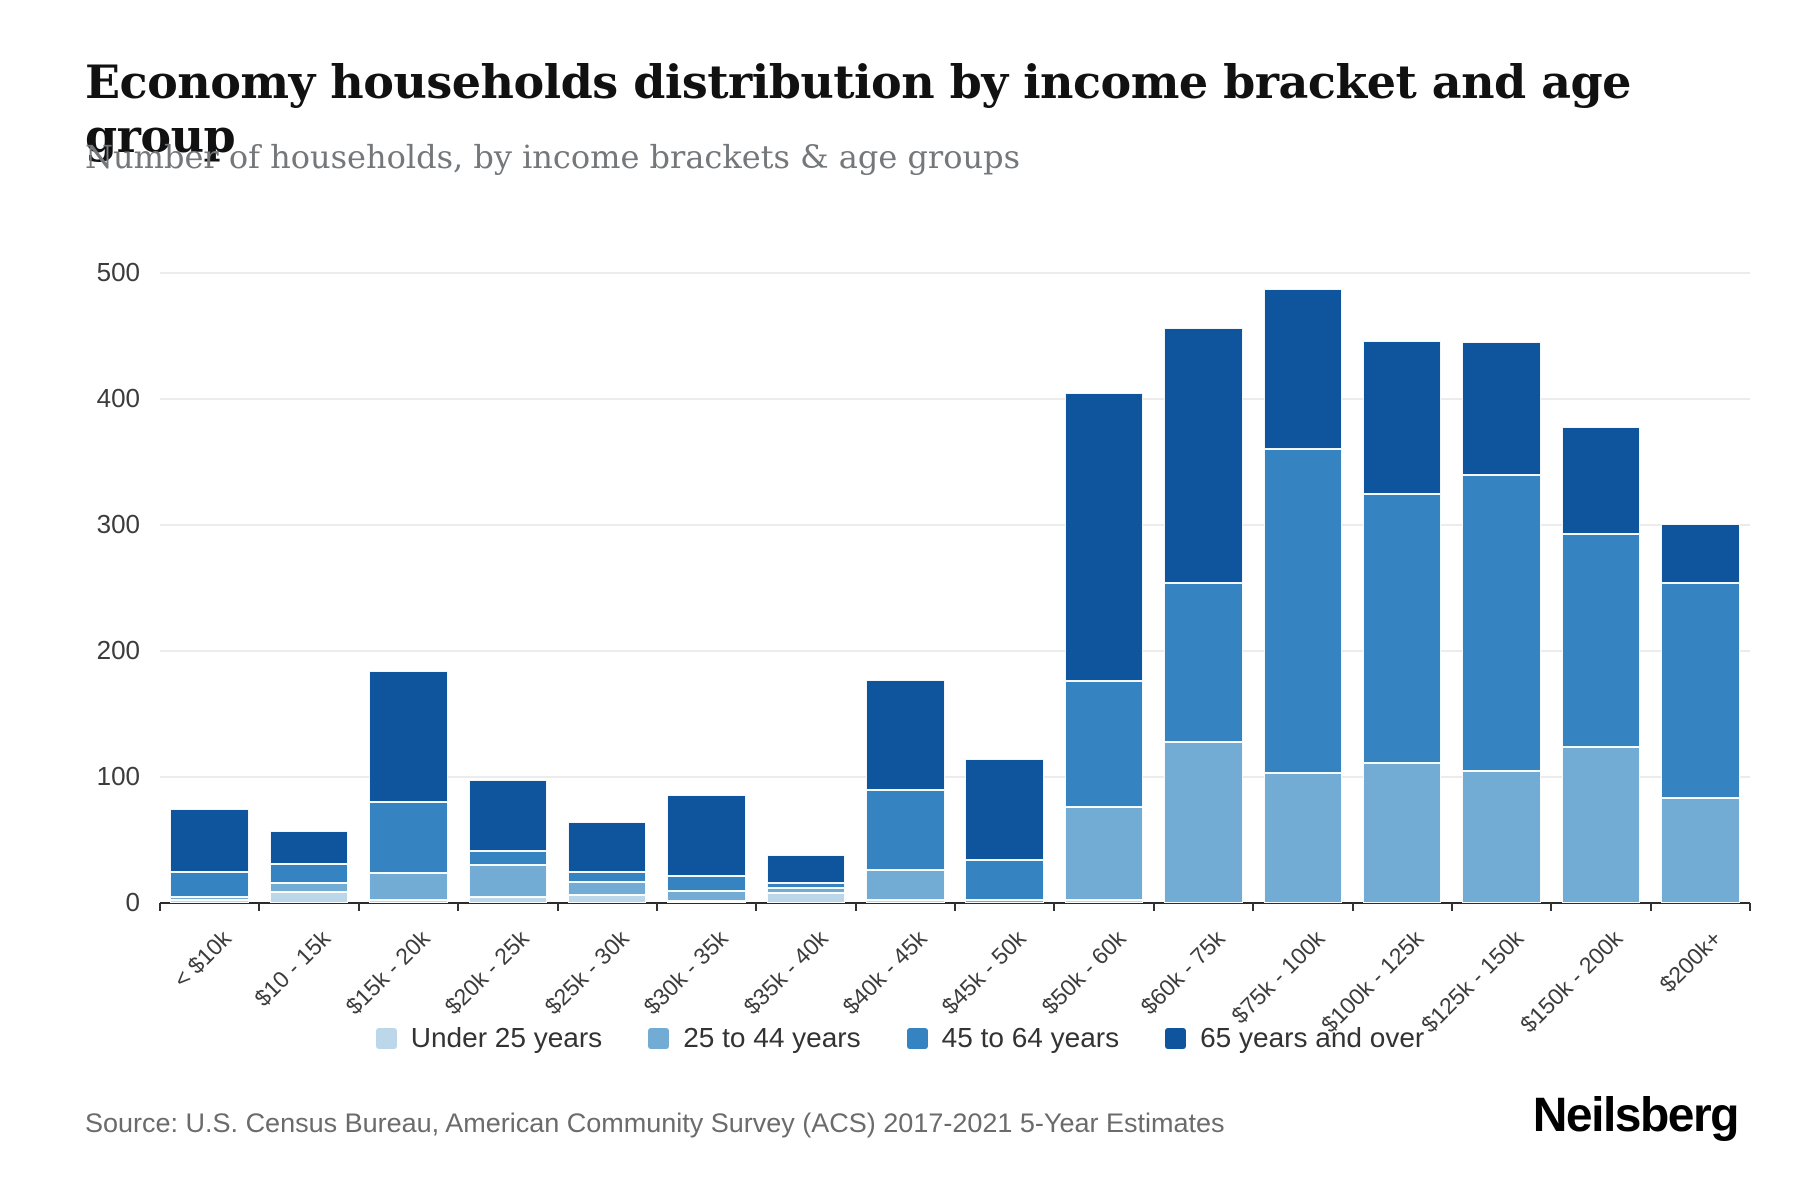 The width and height of the screenshot is (1800, 1200). What do you see at coordinates (202, 959) in the screenshot?
I see `x-axis-label: < $10k` at bounding box center [202, 959].